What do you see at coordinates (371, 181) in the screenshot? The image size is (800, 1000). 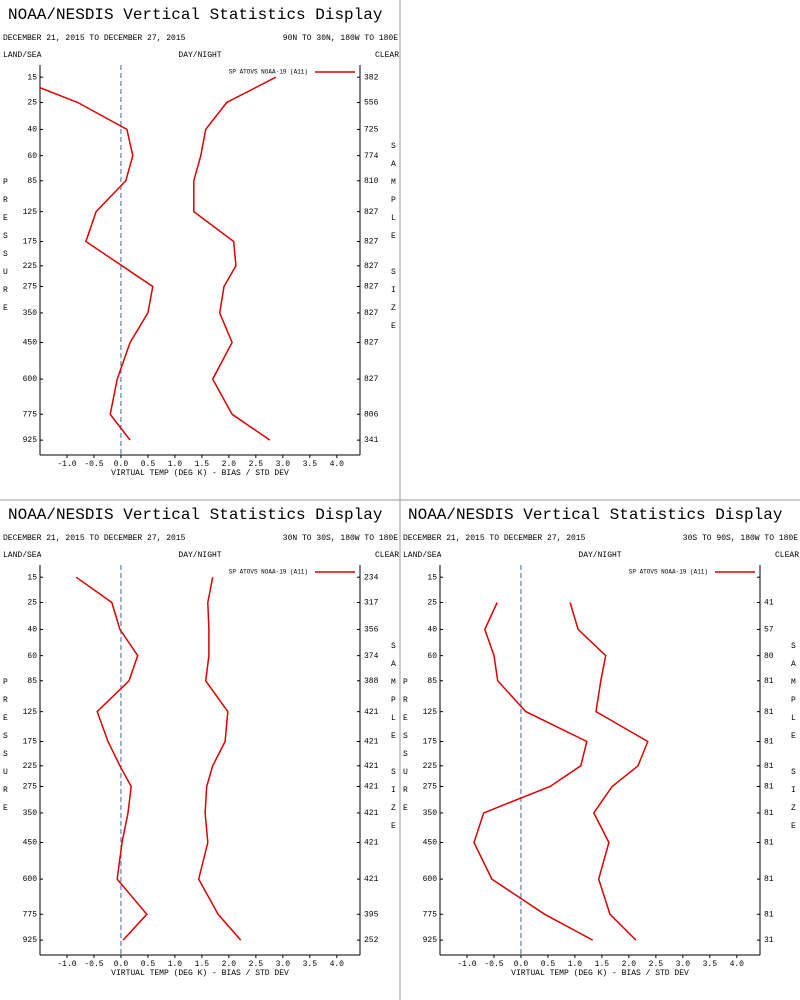 I see `sample-size-label: 810` at bounding box center [371, 181].